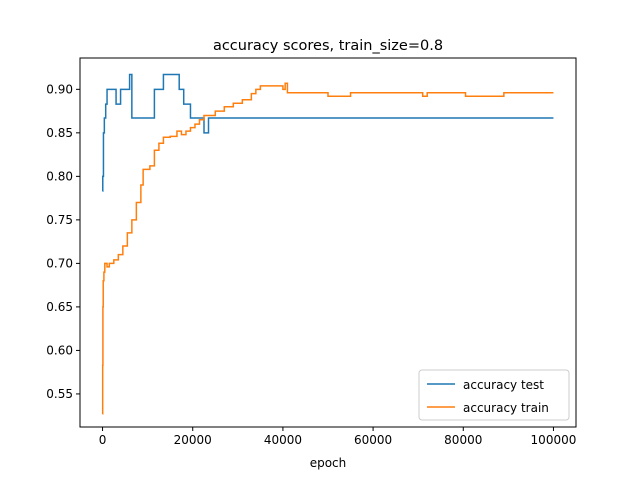 The width and height of the screenshot is (640, 480). I want to click on legend-label-test: accuracy test, so click(503, 385).